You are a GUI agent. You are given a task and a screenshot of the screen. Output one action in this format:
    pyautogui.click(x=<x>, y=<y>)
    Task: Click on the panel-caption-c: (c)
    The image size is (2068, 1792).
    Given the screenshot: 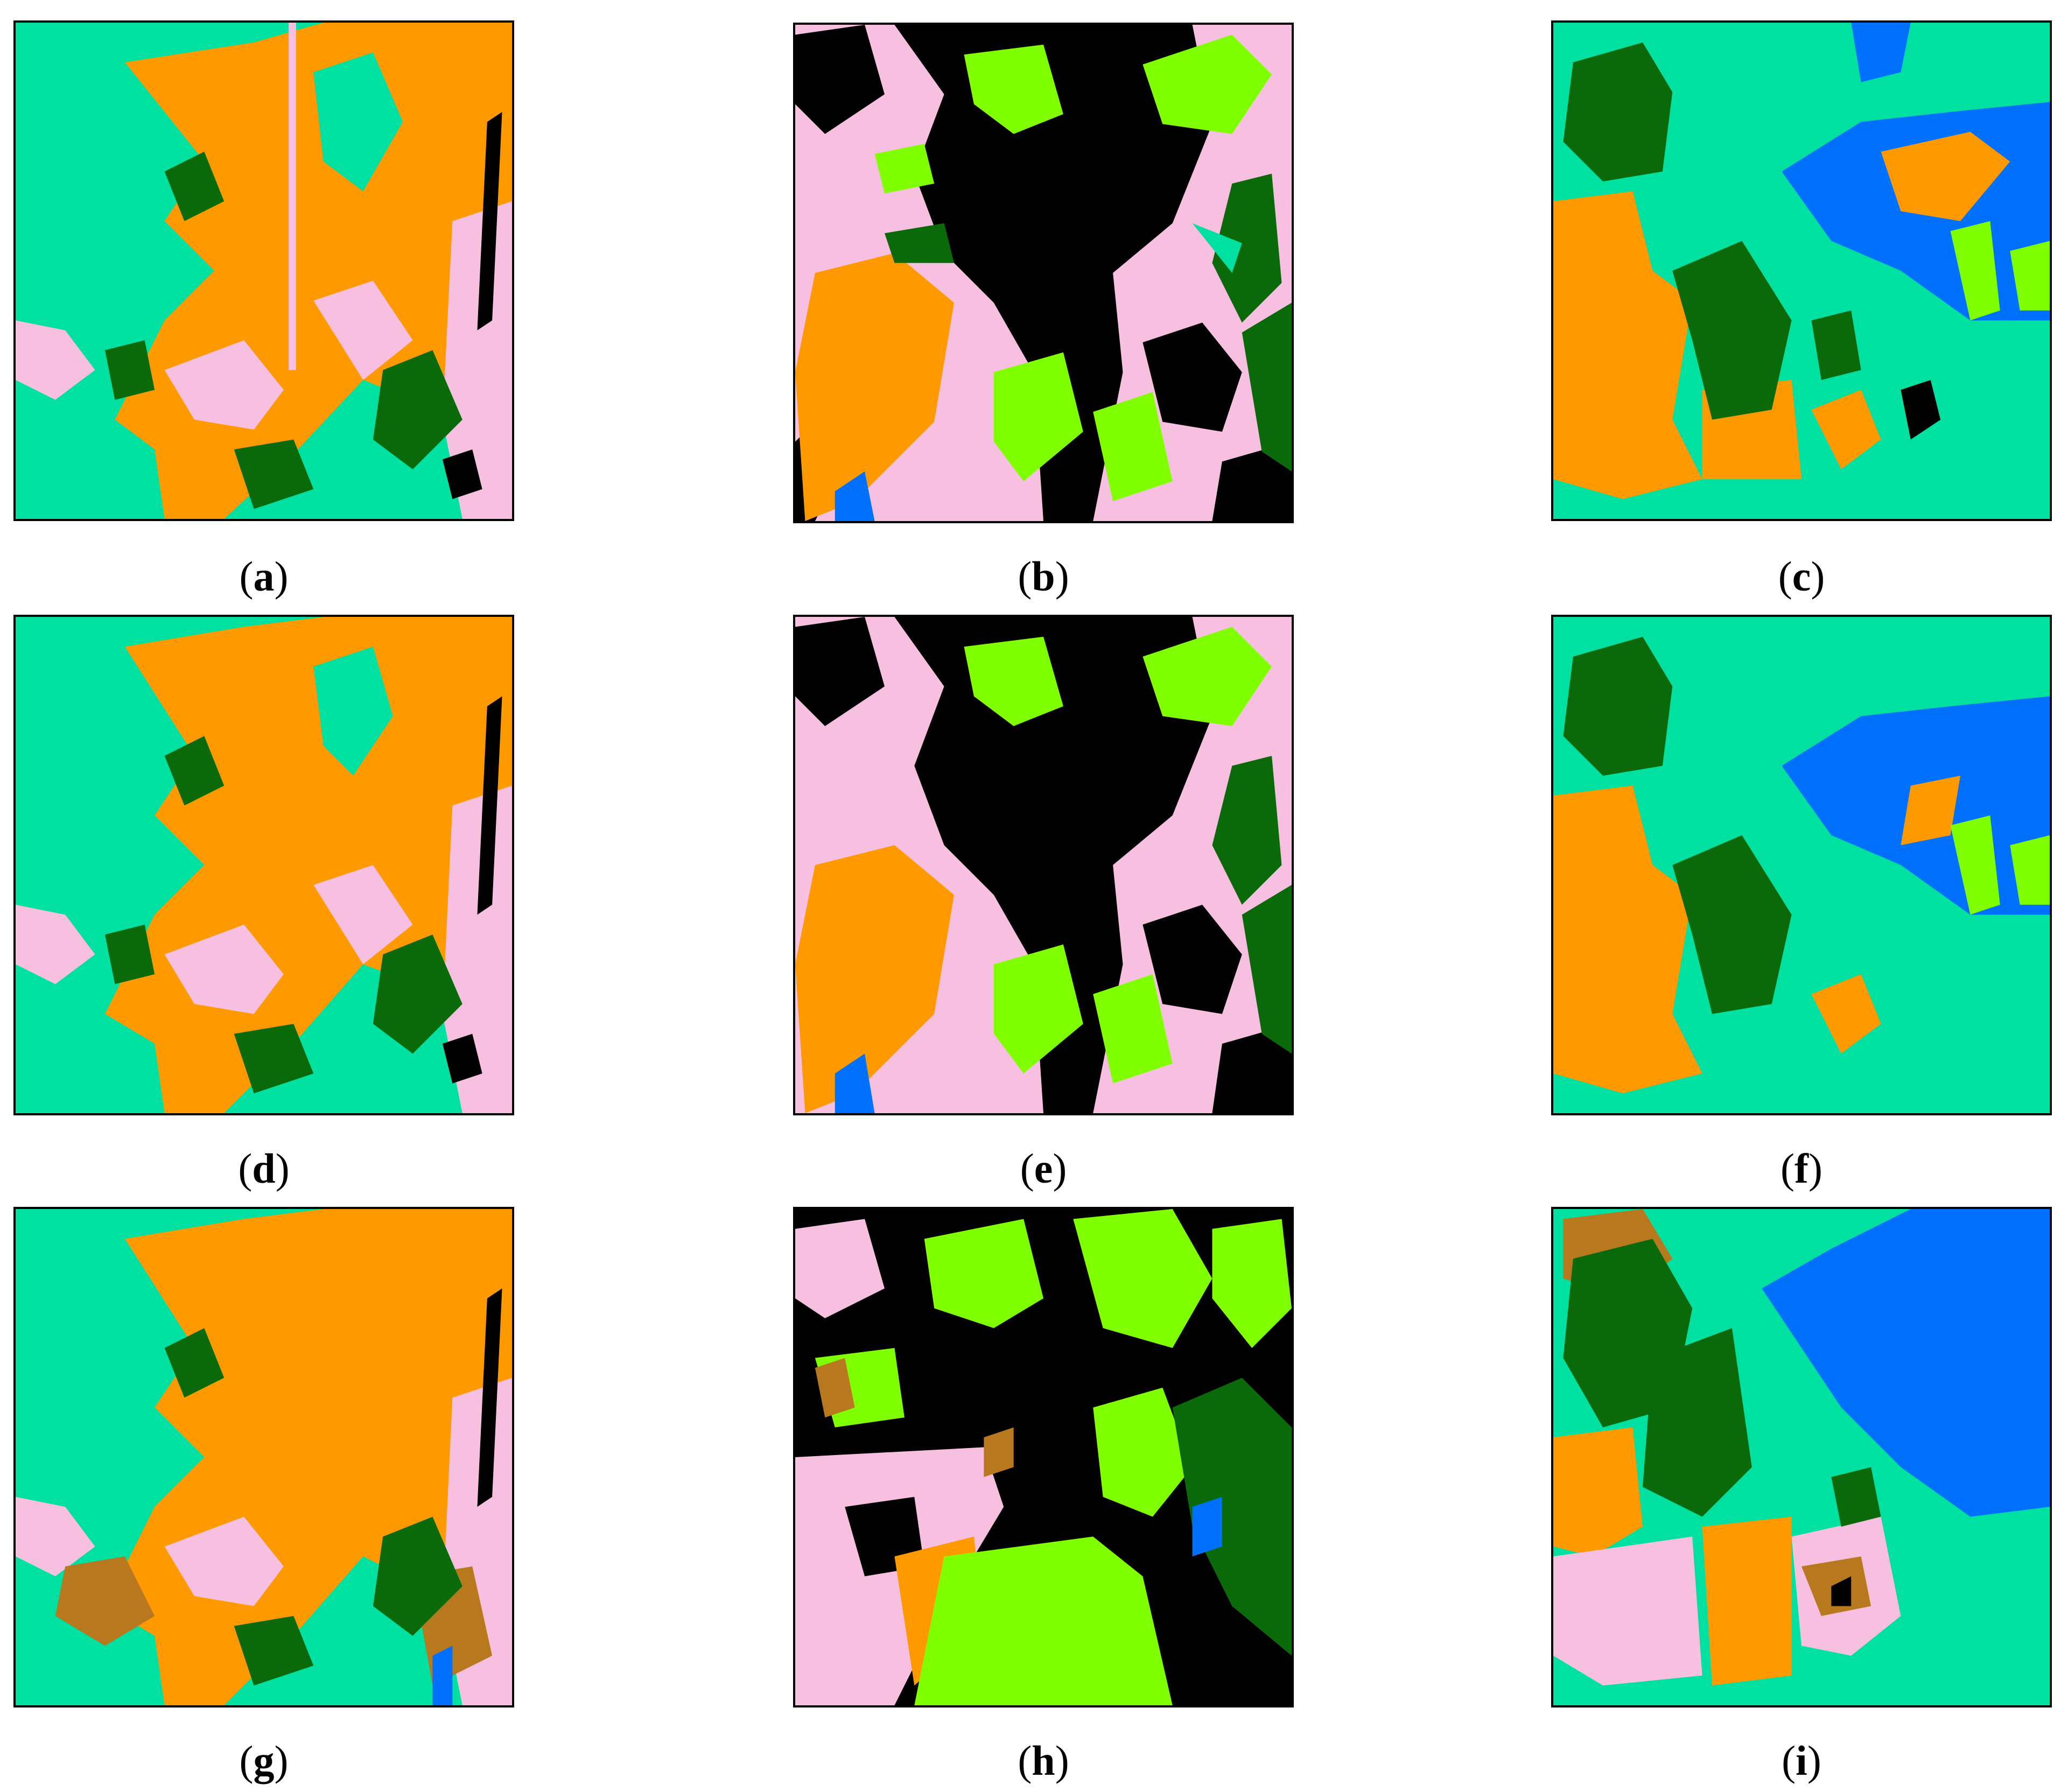 What is the action you would take?
    pyautogui.click(x=1801, y=576)
    